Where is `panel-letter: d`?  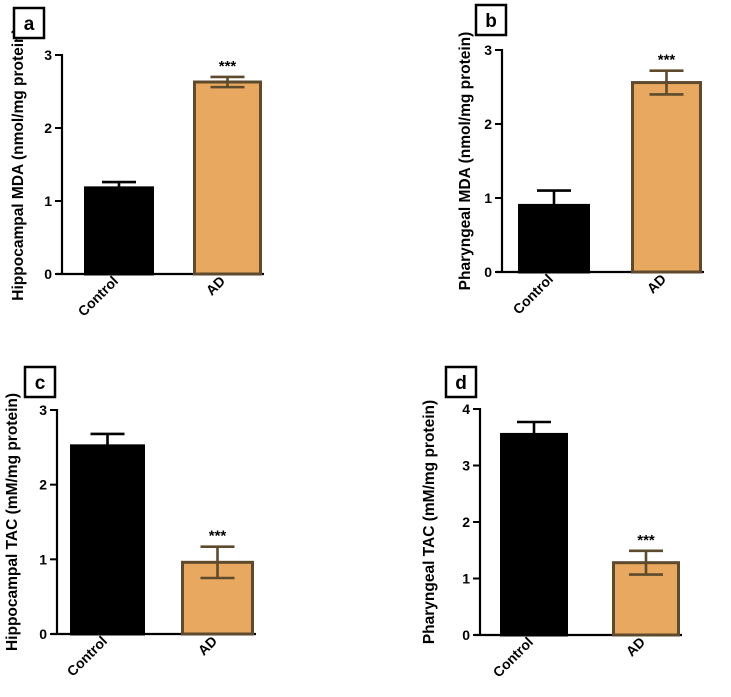 panel-letter: d is located at coordinates (461, 383).